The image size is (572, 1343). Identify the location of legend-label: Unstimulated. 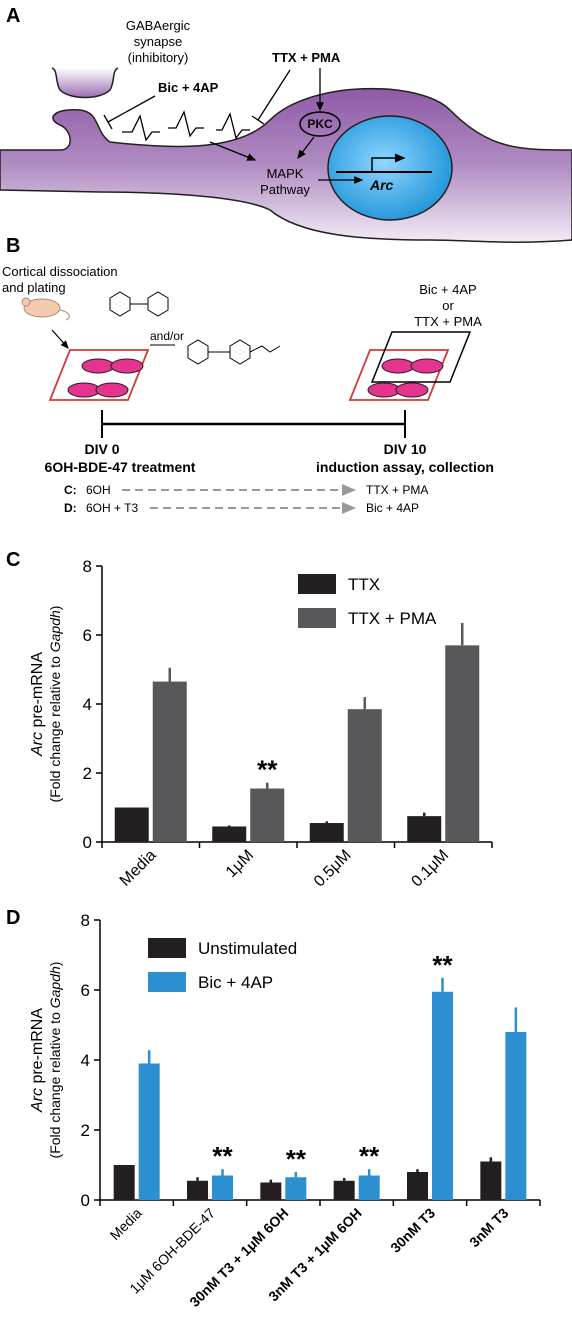
(247, 948).